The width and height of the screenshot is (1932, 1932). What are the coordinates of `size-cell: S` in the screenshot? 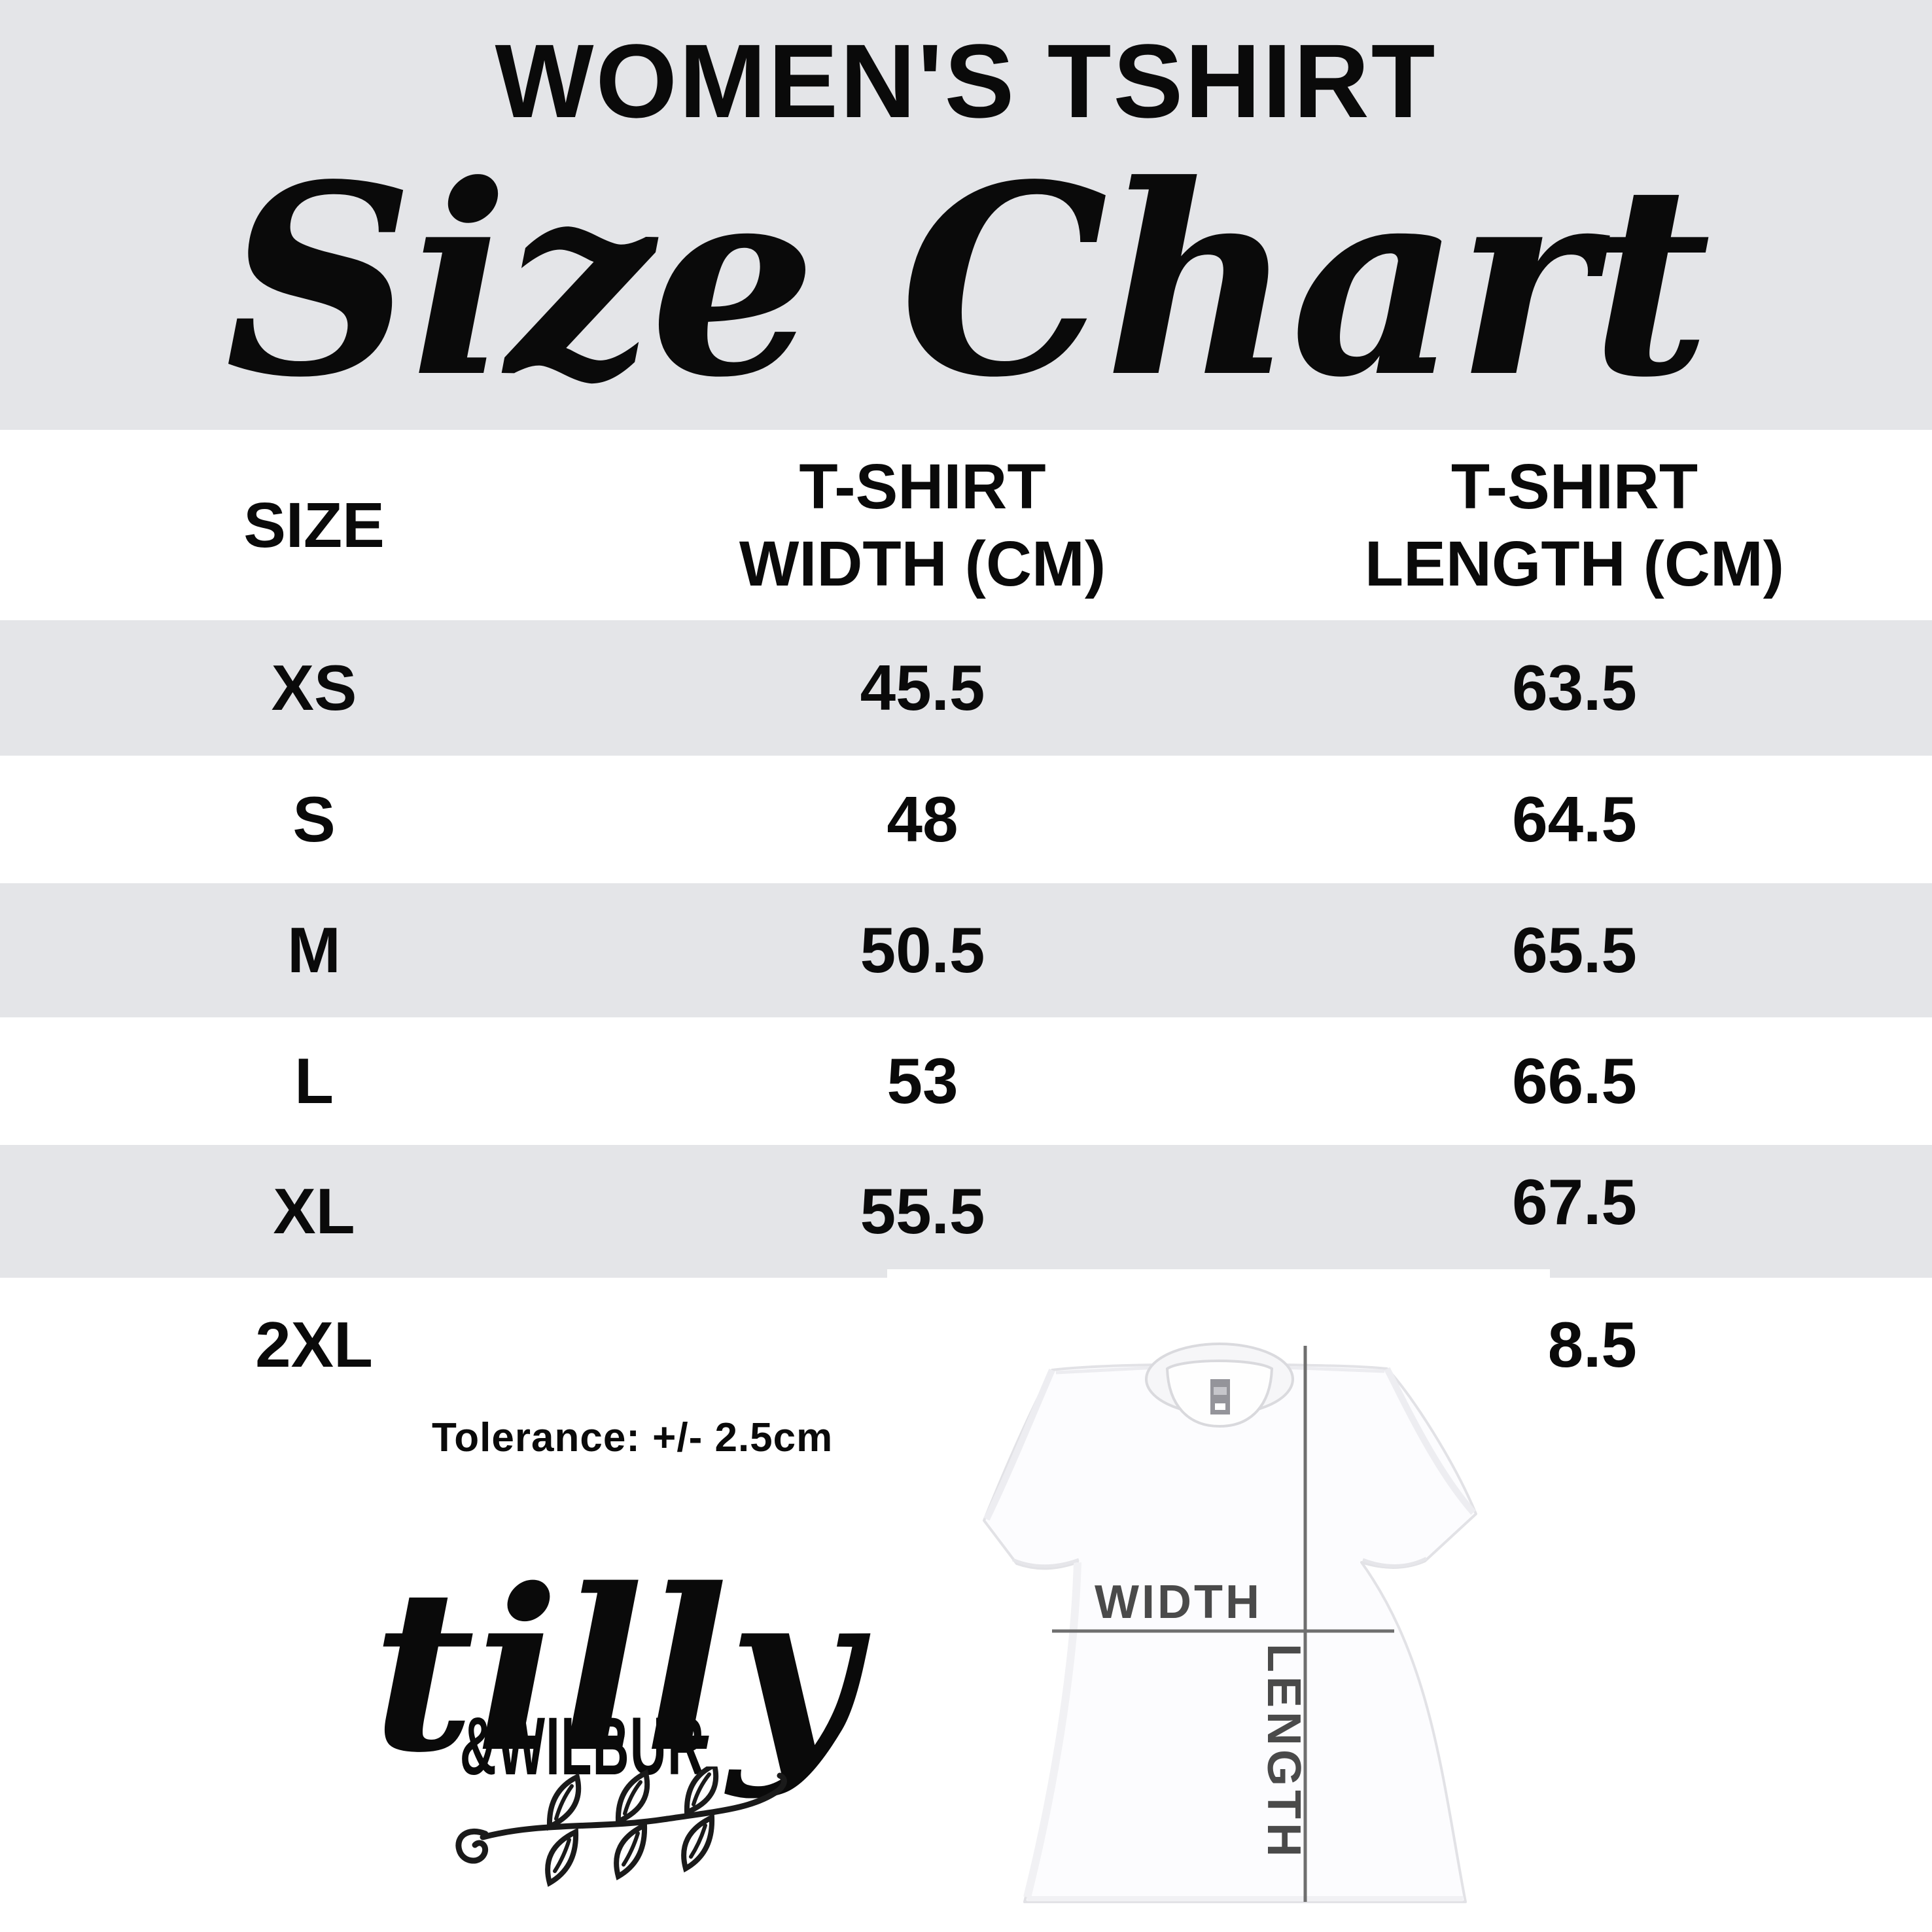 It's located at (314, 819).